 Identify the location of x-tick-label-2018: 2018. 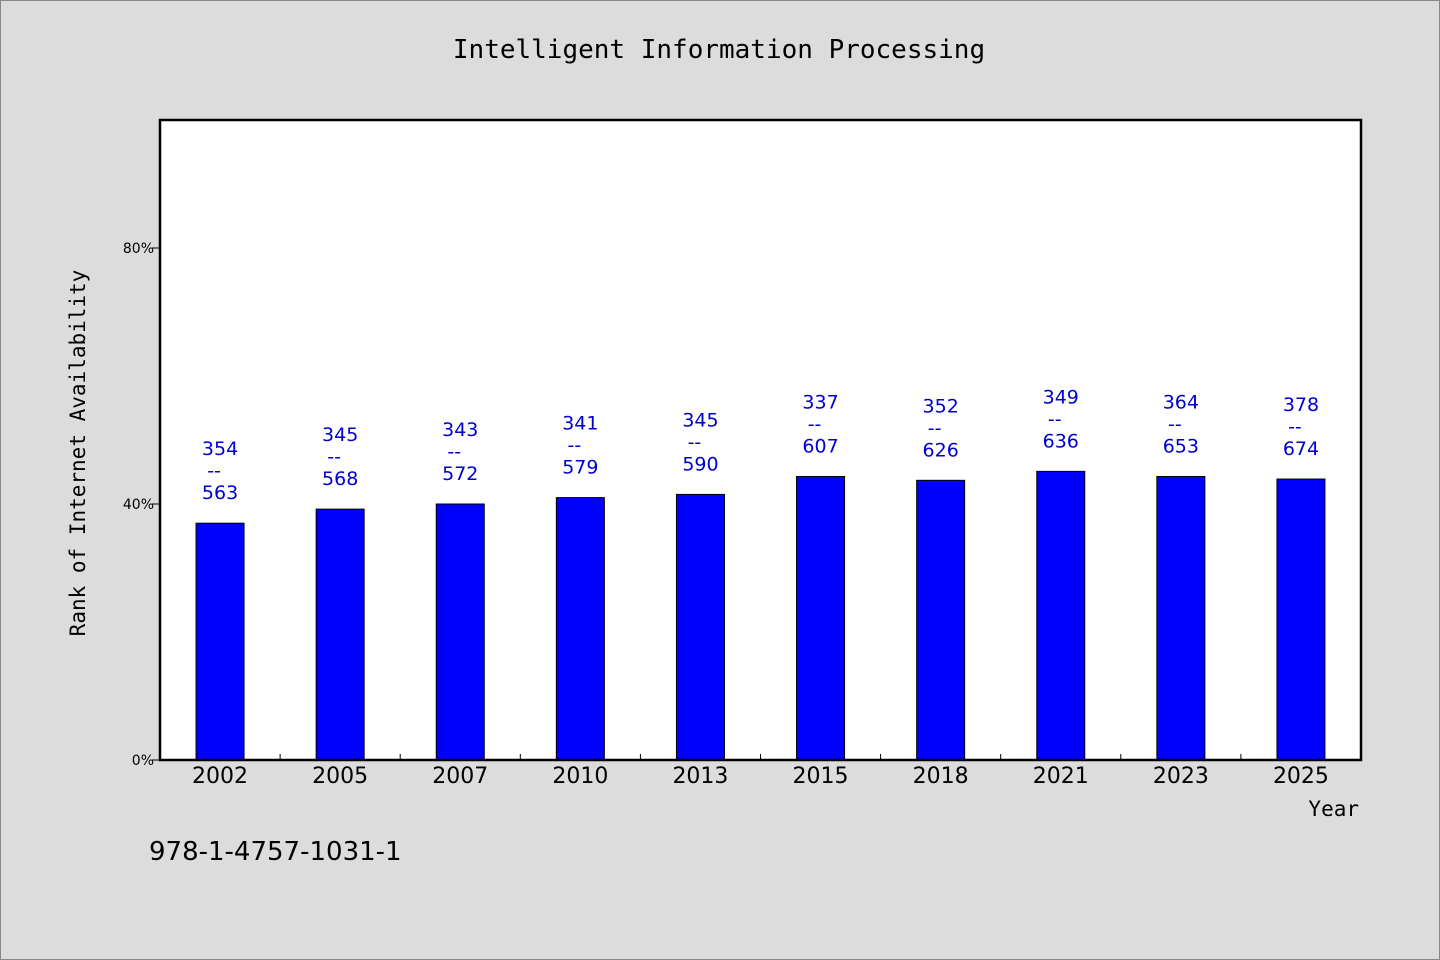
(941, 776).